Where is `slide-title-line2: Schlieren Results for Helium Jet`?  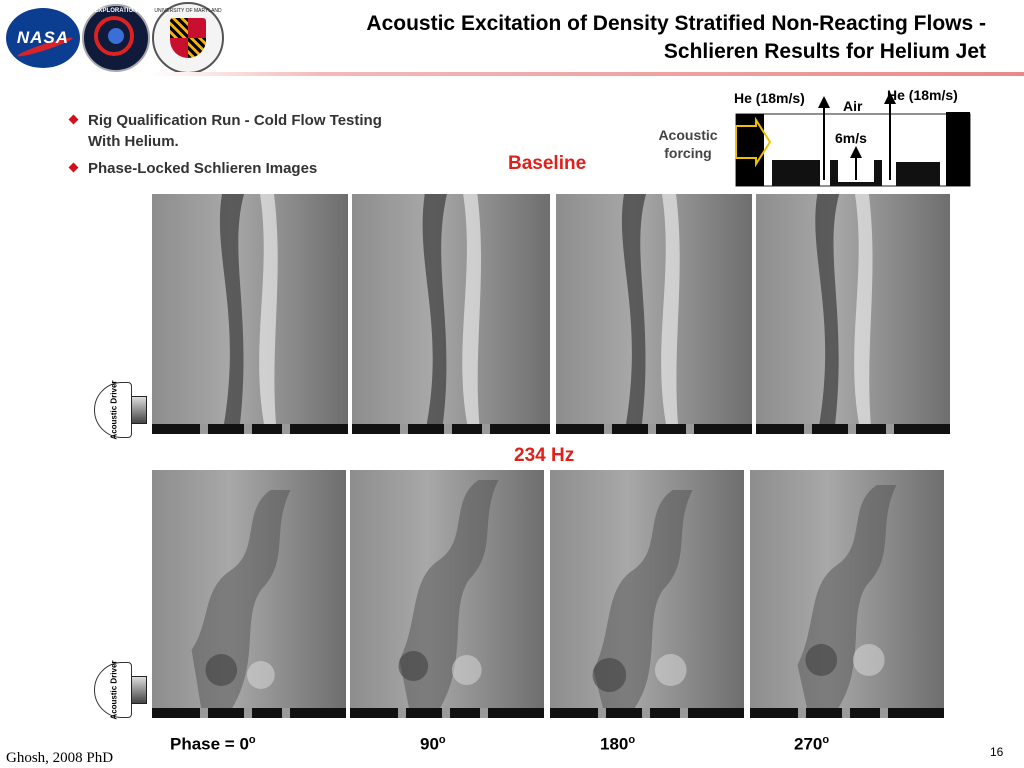 slide-title-line2: Schlieren Results for Helium Jet is located at coordinates (824, 51).